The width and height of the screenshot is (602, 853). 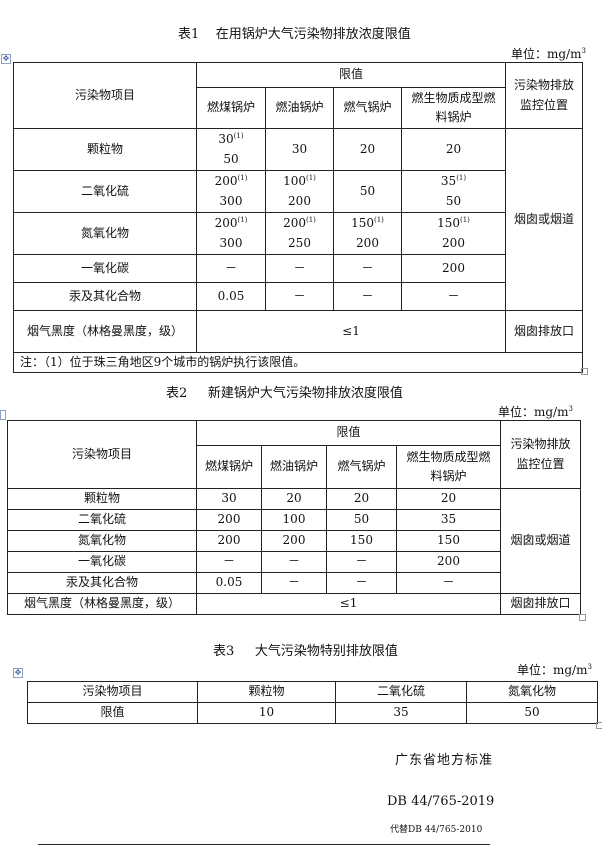 I want to click on value-line: 100(1), so click(x=299, y=181).